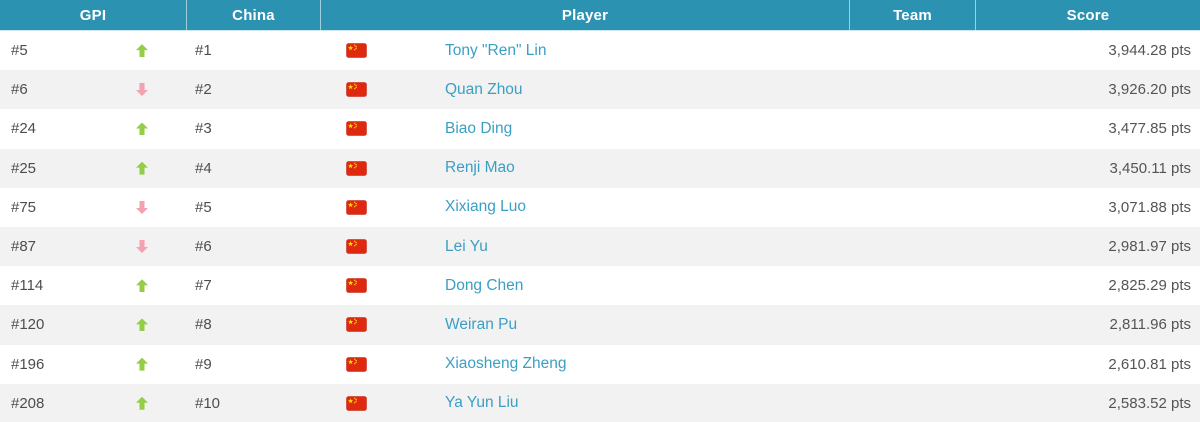  I want to click on china-cell: #6, so click(253, 246).